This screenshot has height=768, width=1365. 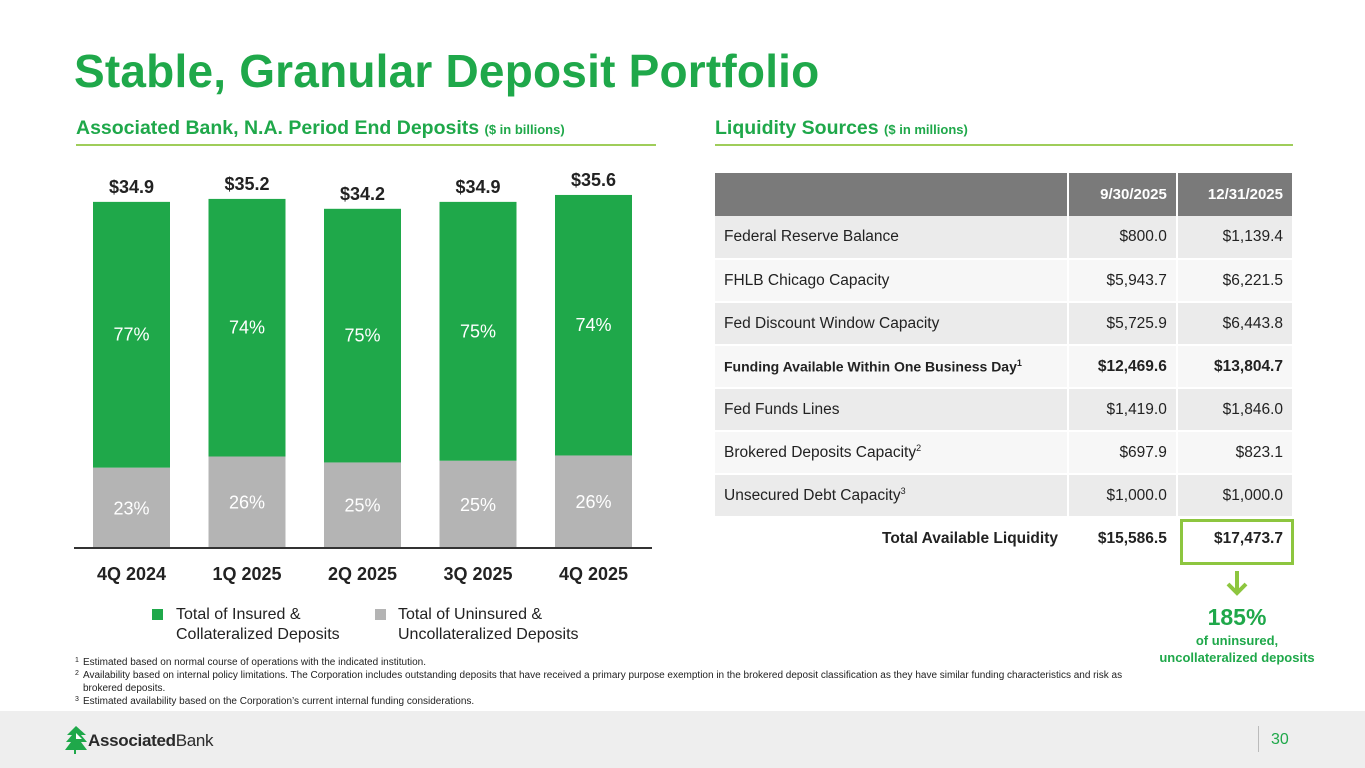 What do you see at coordinates (488, 634) in the screenshot?
I see `legend-uninsured-line2: Uncollateralized Deposits` at bounding box center [488, 634].